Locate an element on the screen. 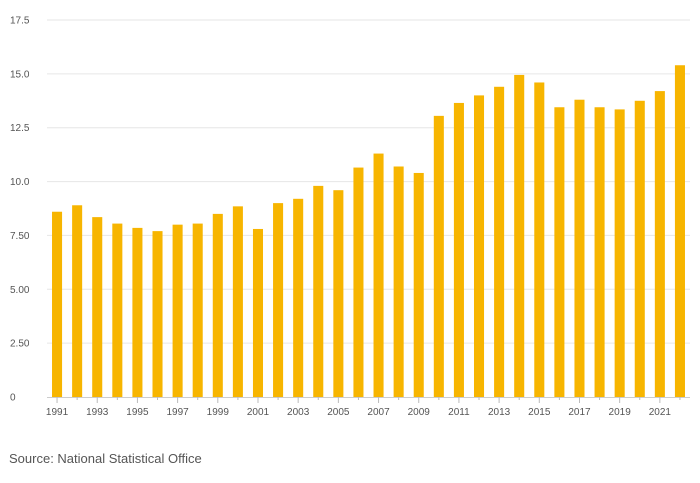 Image resolution: width=700 pixels, height=483 pixels. bar-2000 is located at coordinates (237, 301).